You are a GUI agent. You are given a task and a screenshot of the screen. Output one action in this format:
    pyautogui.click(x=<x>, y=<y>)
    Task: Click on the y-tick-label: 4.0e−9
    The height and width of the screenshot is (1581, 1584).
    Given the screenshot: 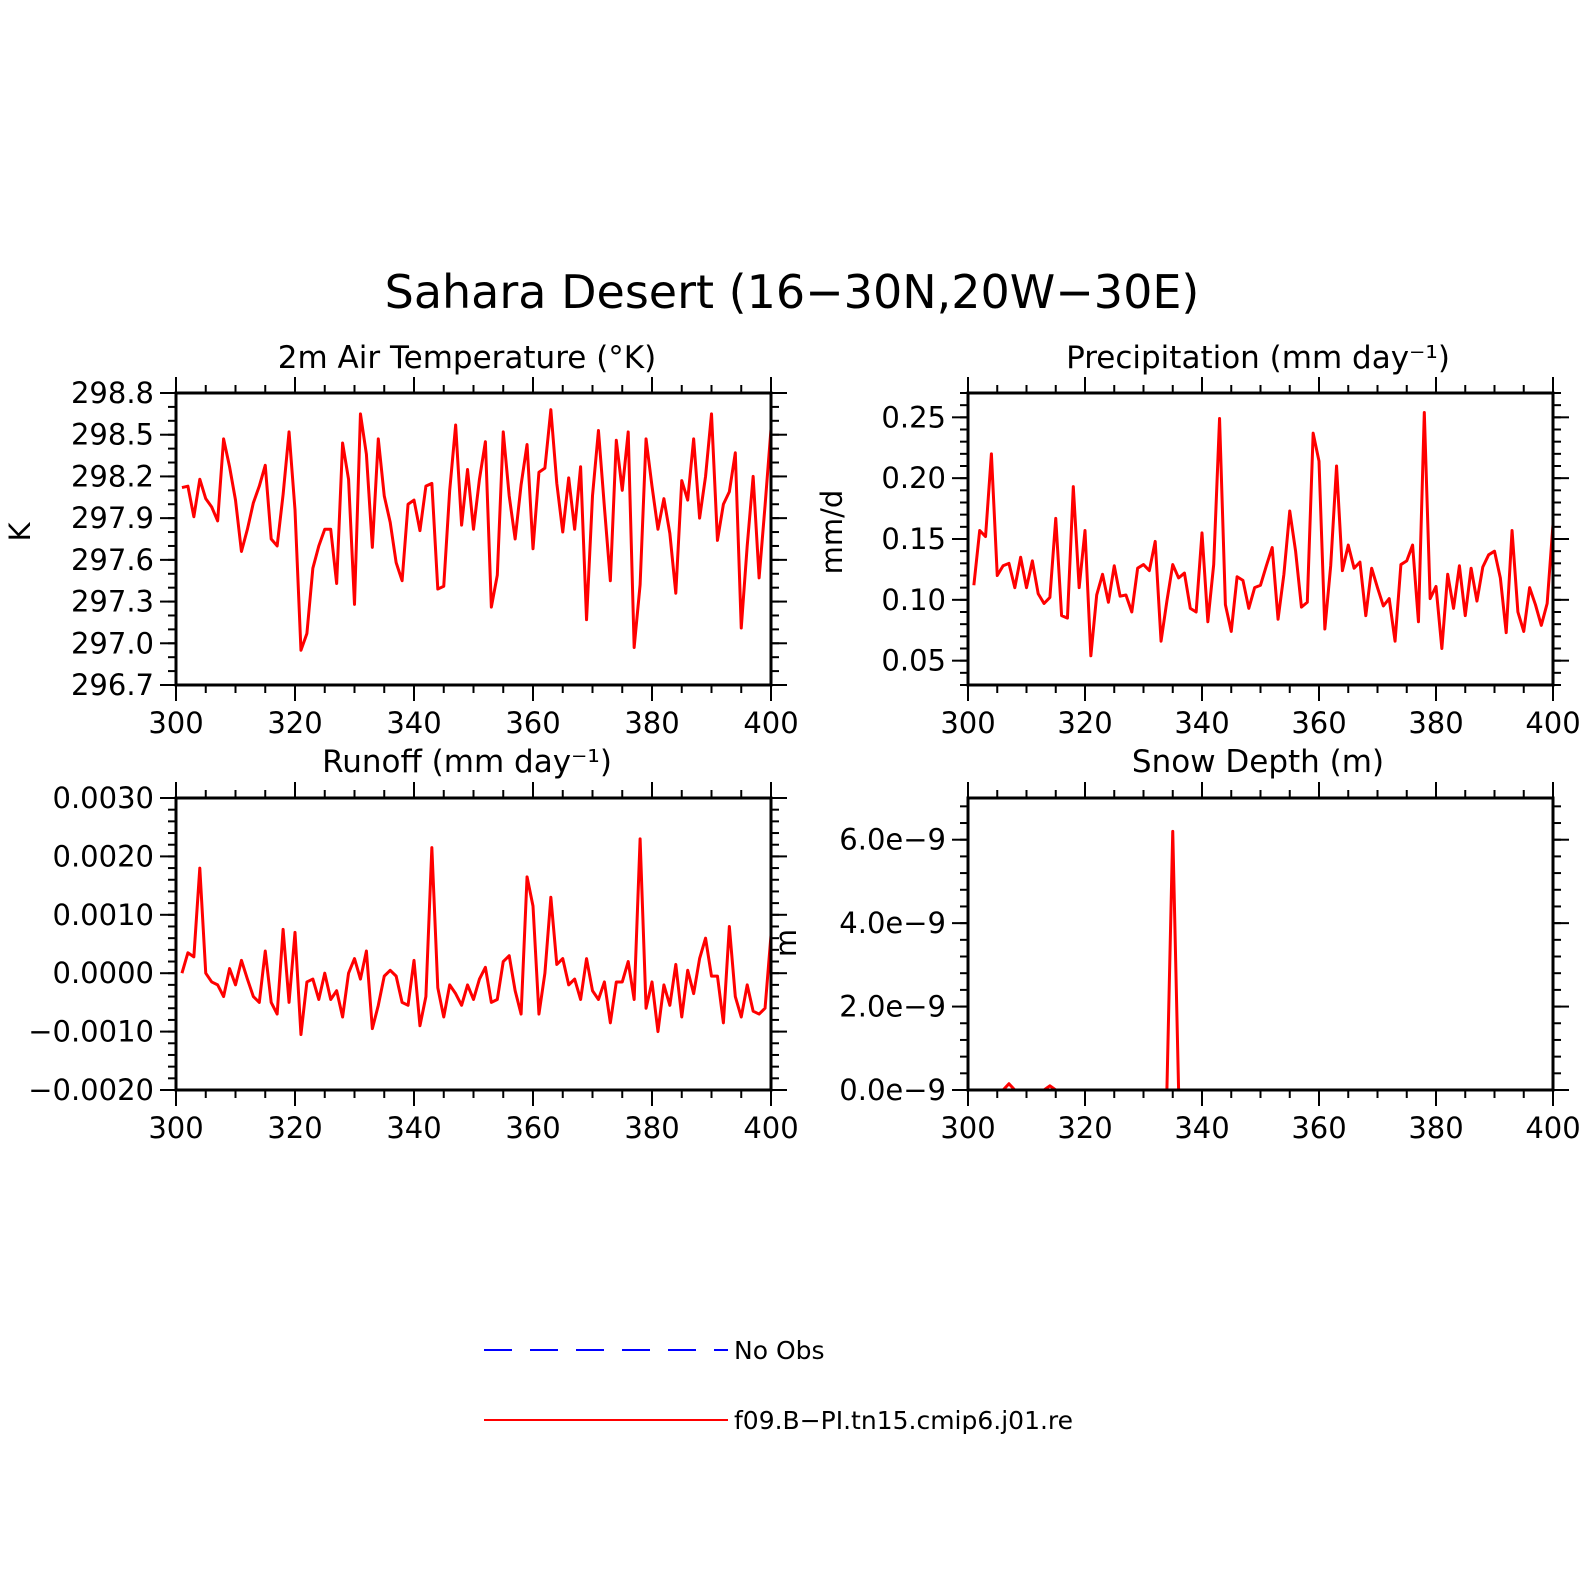 What is the action you would take?
    pyautogui.click(x=892, y=923)
    